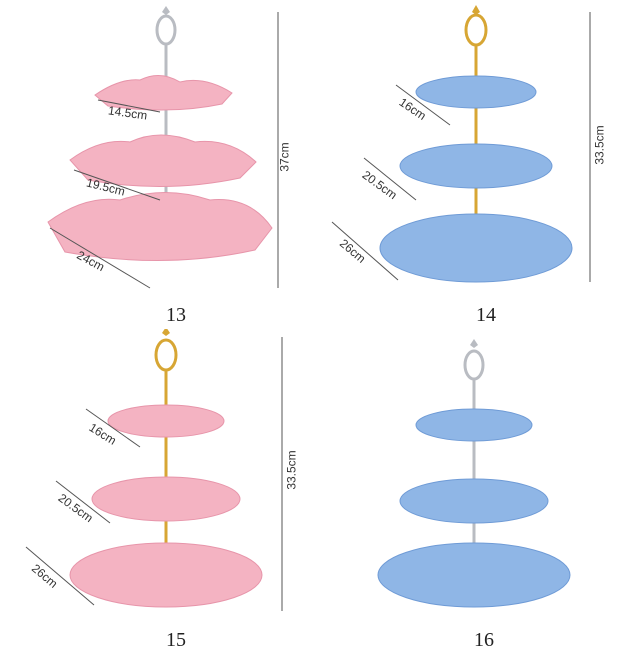  I want to click on item-number: 13, so click(176, 315).